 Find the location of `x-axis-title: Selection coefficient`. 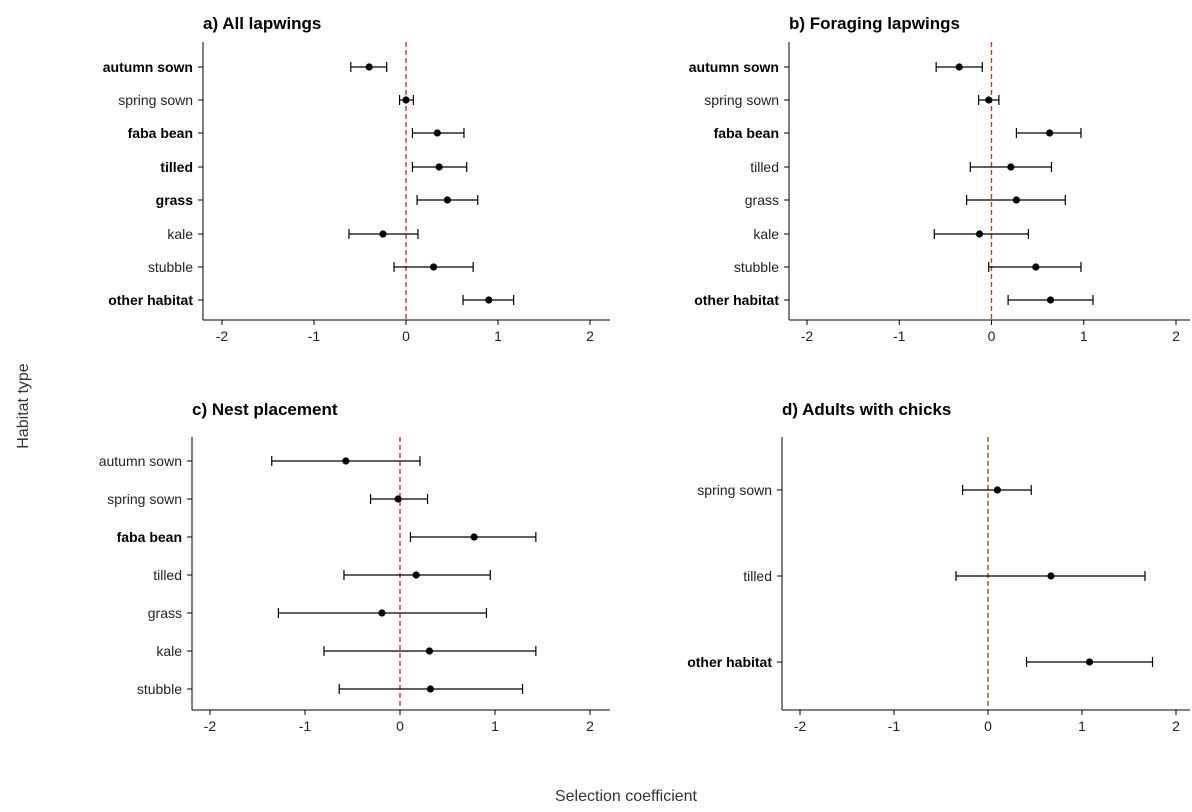

x-axis-title: Selection coefficient is located at coordinates (626, 796).